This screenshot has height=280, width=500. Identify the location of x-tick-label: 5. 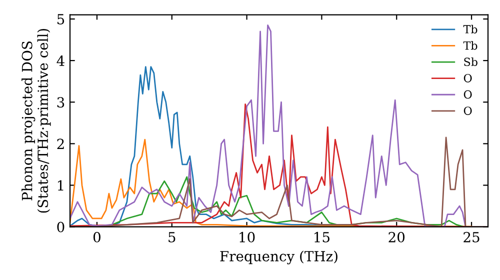
(172, 237).